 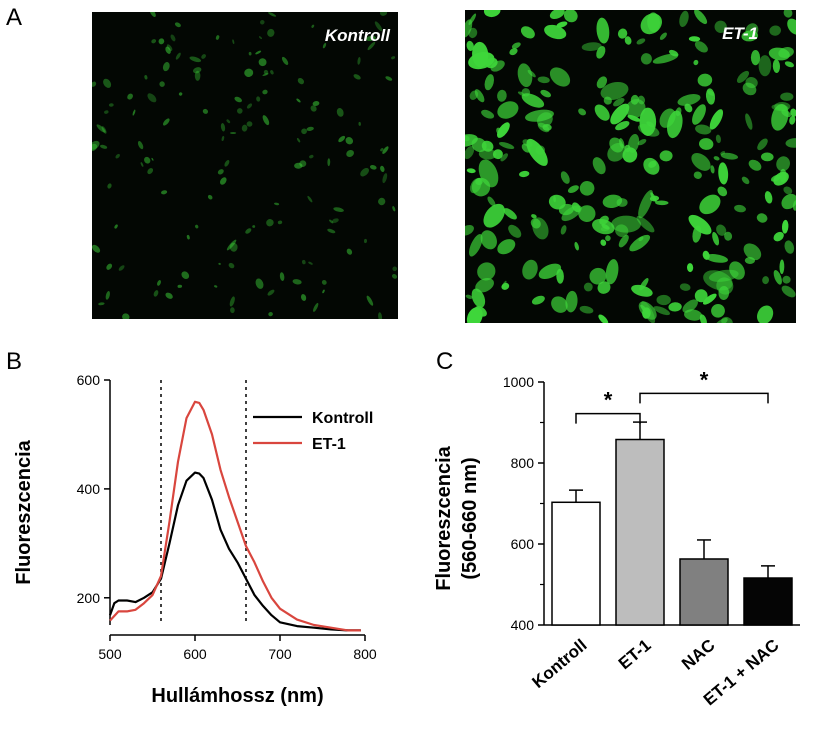 I want to click on x-tick-label: 700, so click(x=280, y=654).